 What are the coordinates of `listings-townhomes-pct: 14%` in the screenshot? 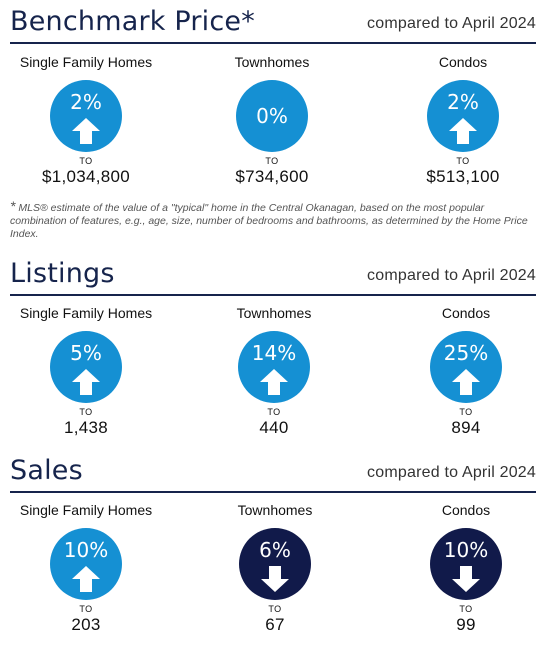 It's located at (274, 353).